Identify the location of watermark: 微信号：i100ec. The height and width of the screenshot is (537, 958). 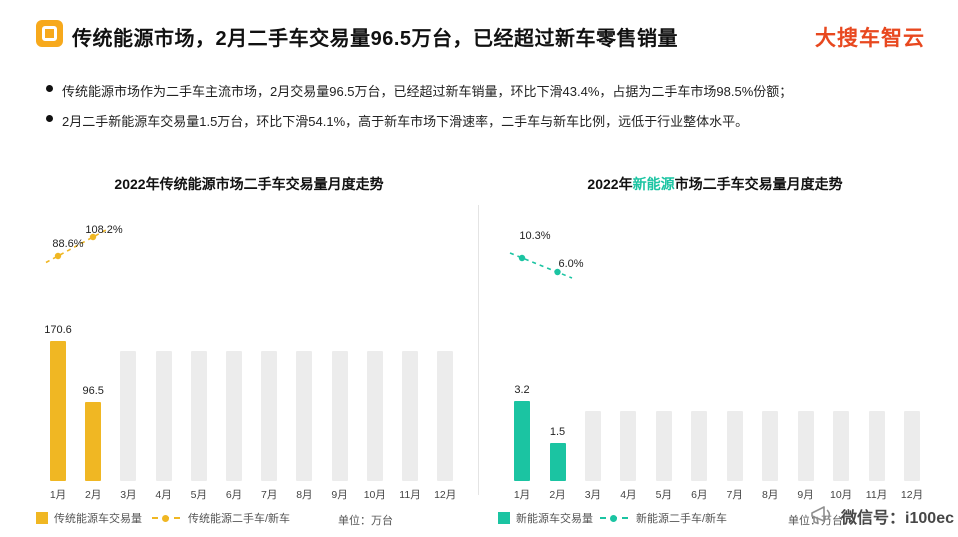
(881, 516).